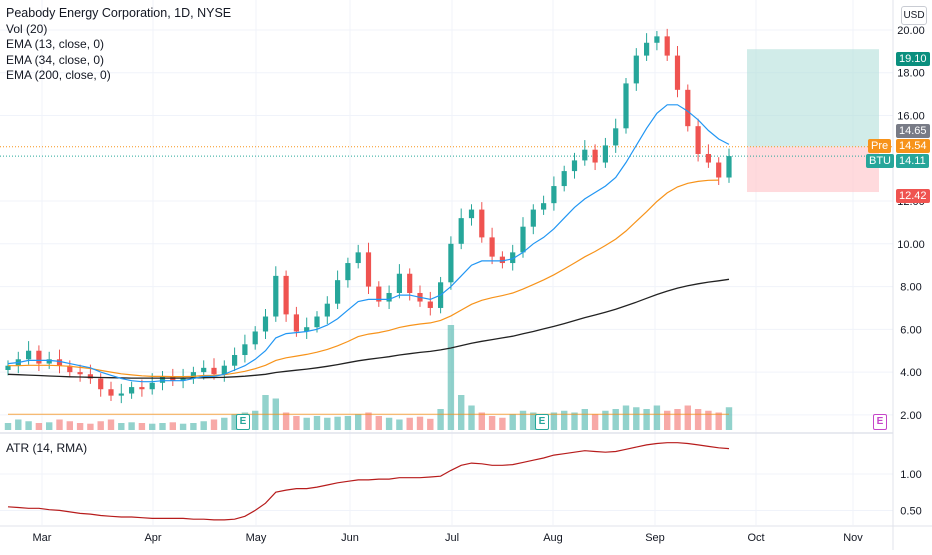 The image size is (932, 555). I want to click on time-tick-label: May, so click(256, 538).